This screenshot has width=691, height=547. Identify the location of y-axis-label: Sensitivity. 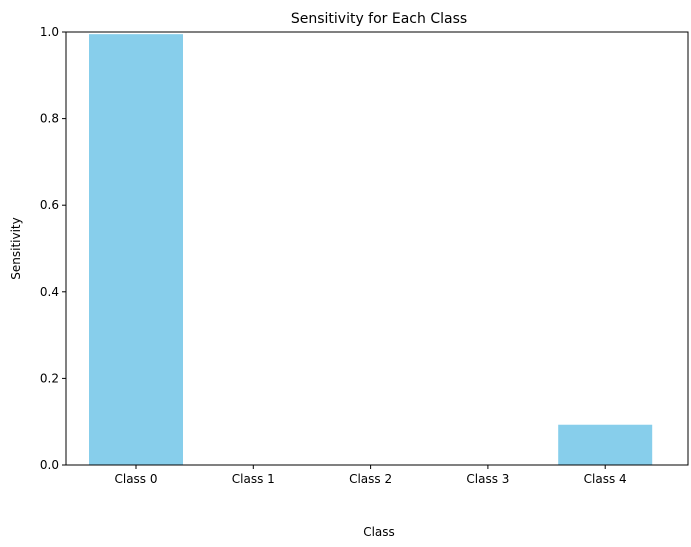
(16, 248).